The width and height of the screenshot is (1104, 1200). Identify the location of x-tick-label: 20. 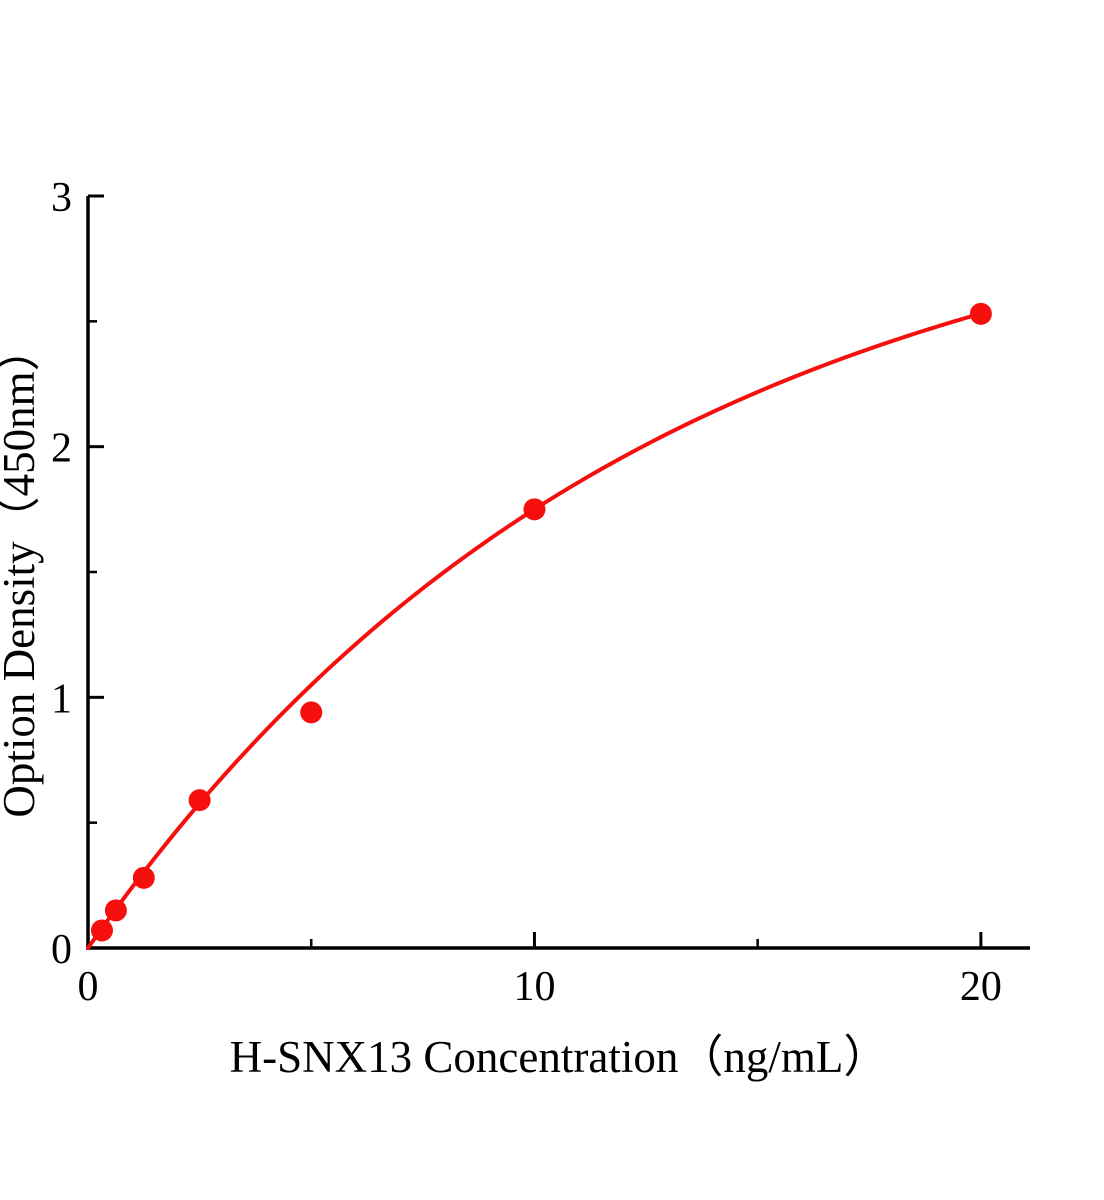
(981, 987).